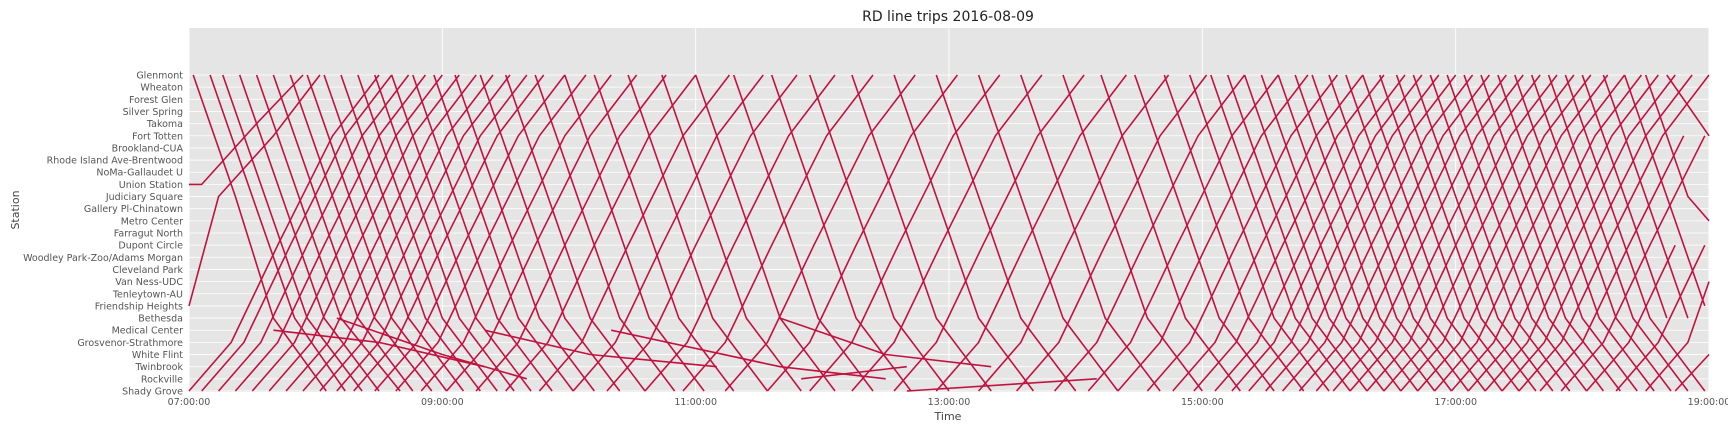 This screenshot has height=432, width=1728. I want to click on chart-title: RD line trips 2016-08-09, so click(948, 17).